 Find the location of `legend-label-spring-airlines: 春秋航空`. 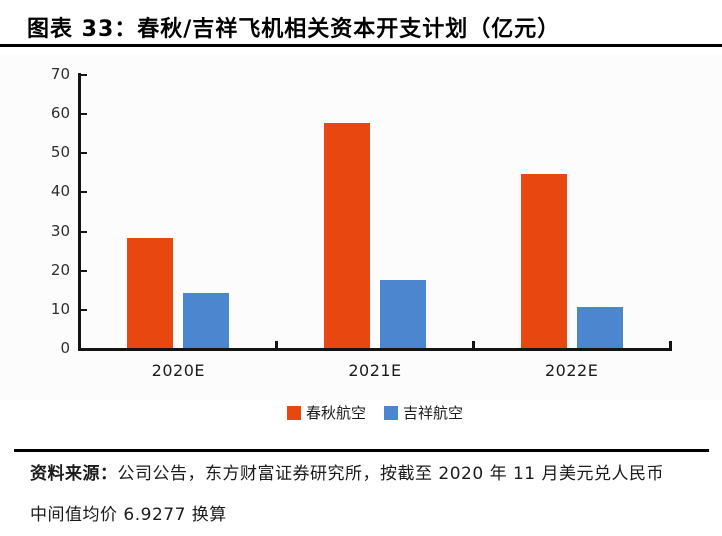

legend-label-spring-airlines: 春秋航空 is located at coordinates (335, 413).